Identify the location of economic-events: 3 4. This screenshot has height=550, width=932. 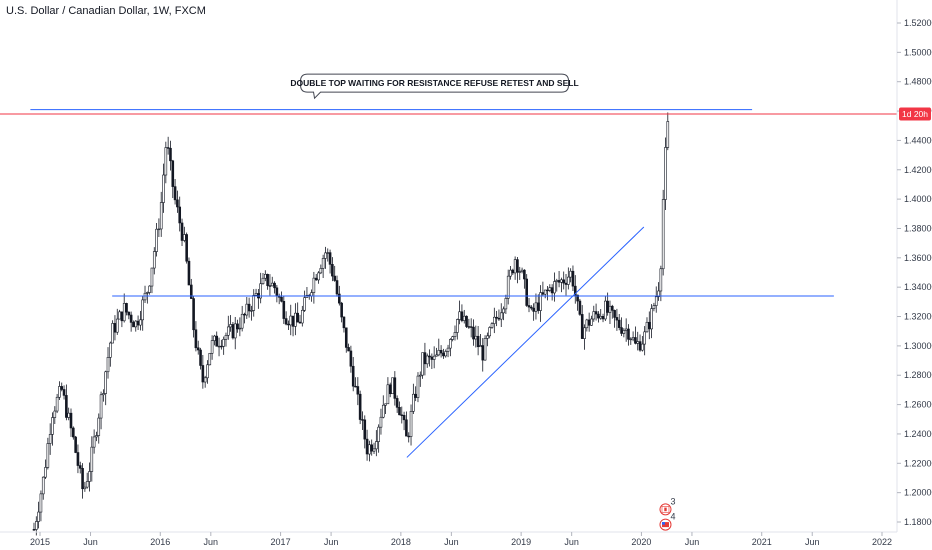
(667, 513).